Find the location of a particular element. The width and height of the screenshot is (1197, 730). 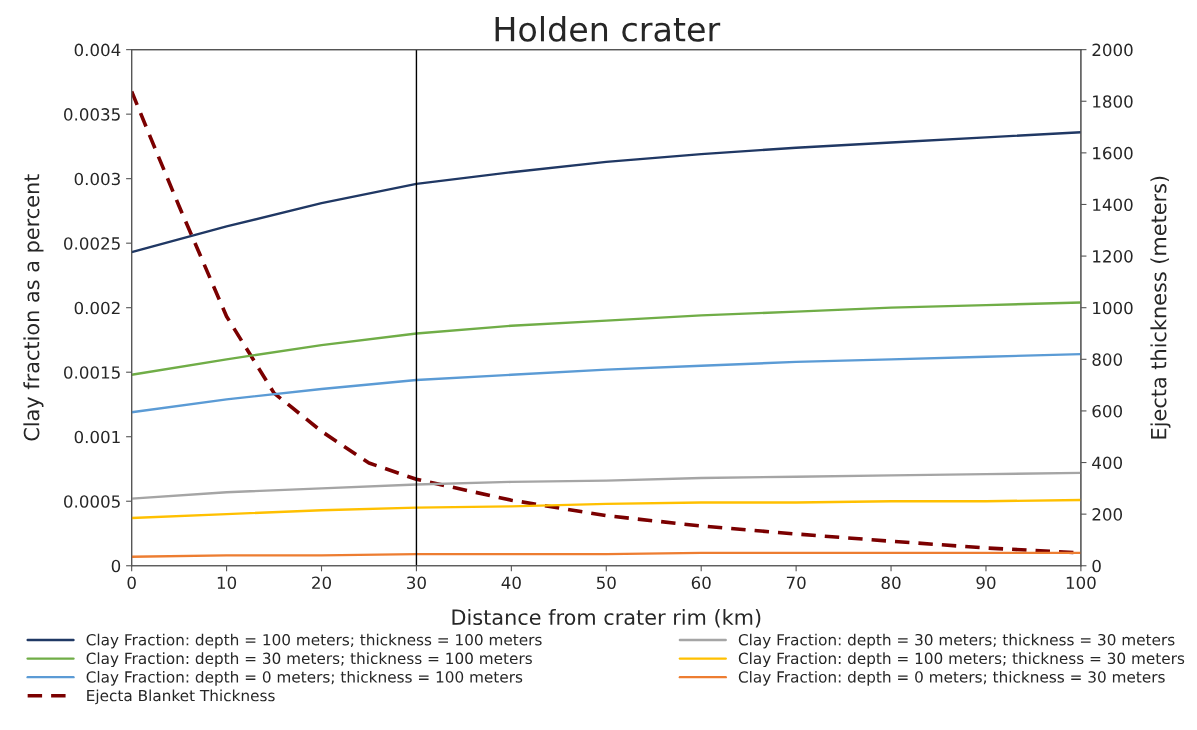

y-tick-label: 0.001 is located at coordinates (97, 437).